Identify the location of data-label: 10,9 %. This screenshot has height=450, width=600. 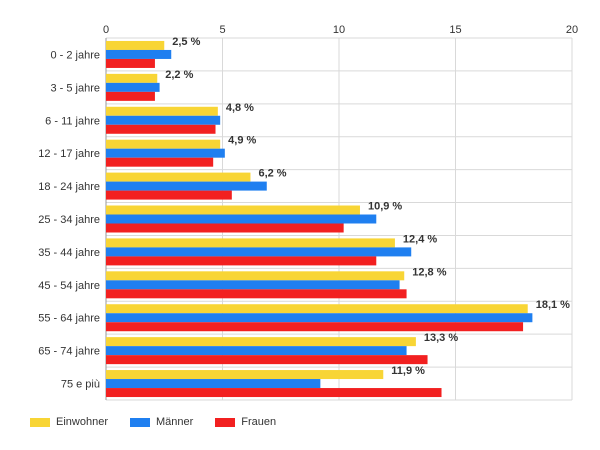
(385, 207).